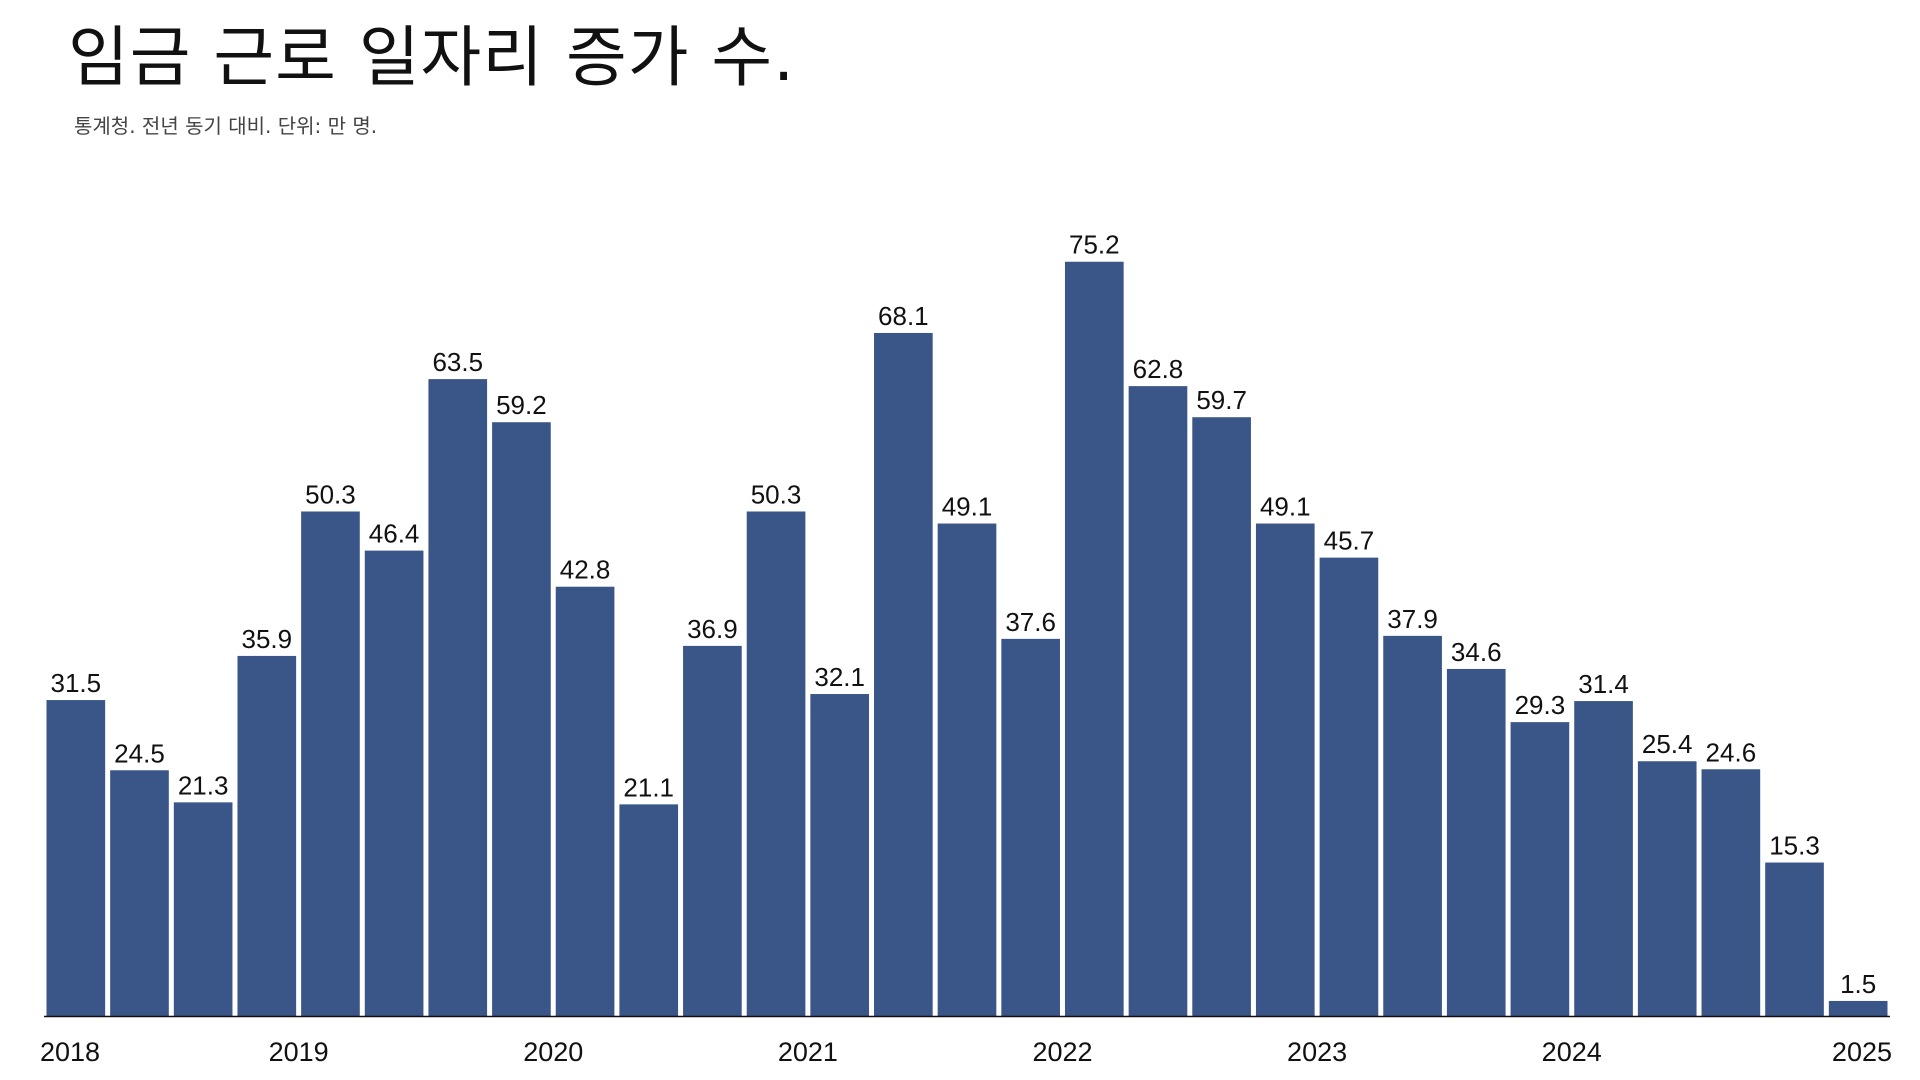  I want to click on bar-value-label: 15.3, so click(1794, 846).